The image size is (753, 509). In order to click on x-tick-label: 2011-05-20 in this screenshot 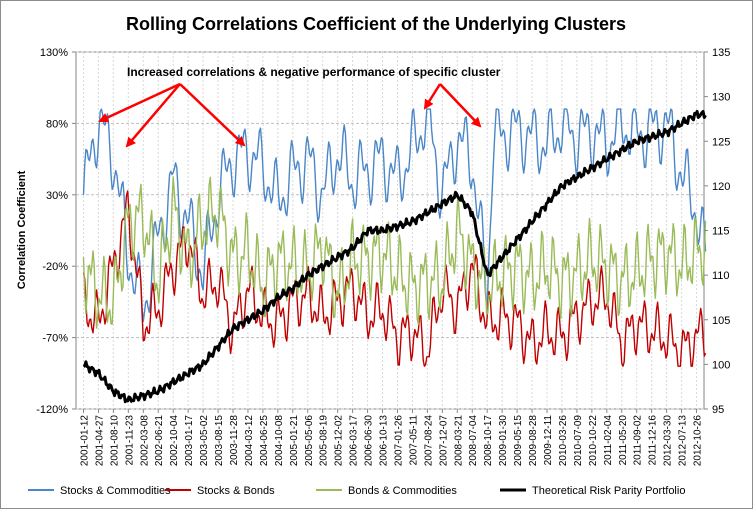, I will do `click(623, 440)`.